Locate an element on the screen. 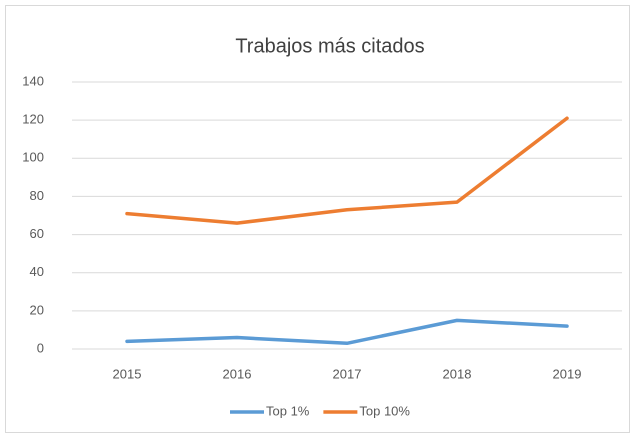  y-tick-label: 20 is located at coordinates (37, 309).